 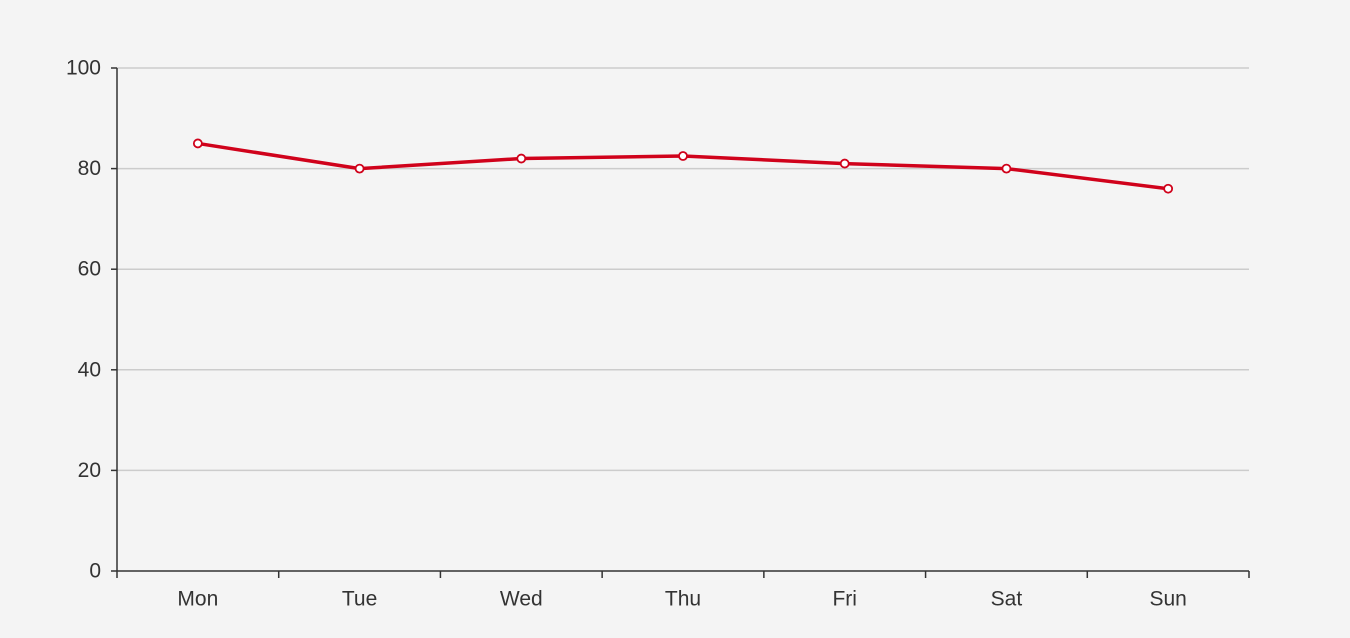 What do you see at coordinates (89, 269) in the screenshot?
I see `y-tick-label: 60` at bounding box center [89, 269].